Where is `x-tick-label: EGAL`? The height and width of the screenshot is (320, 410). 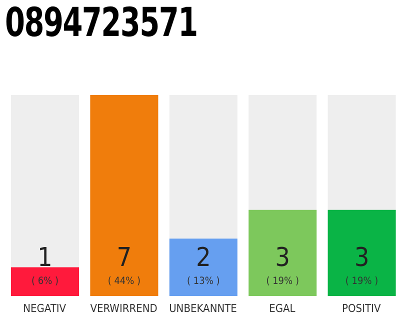
x-tick-label: EGAL is located at coordinates (282, 308).